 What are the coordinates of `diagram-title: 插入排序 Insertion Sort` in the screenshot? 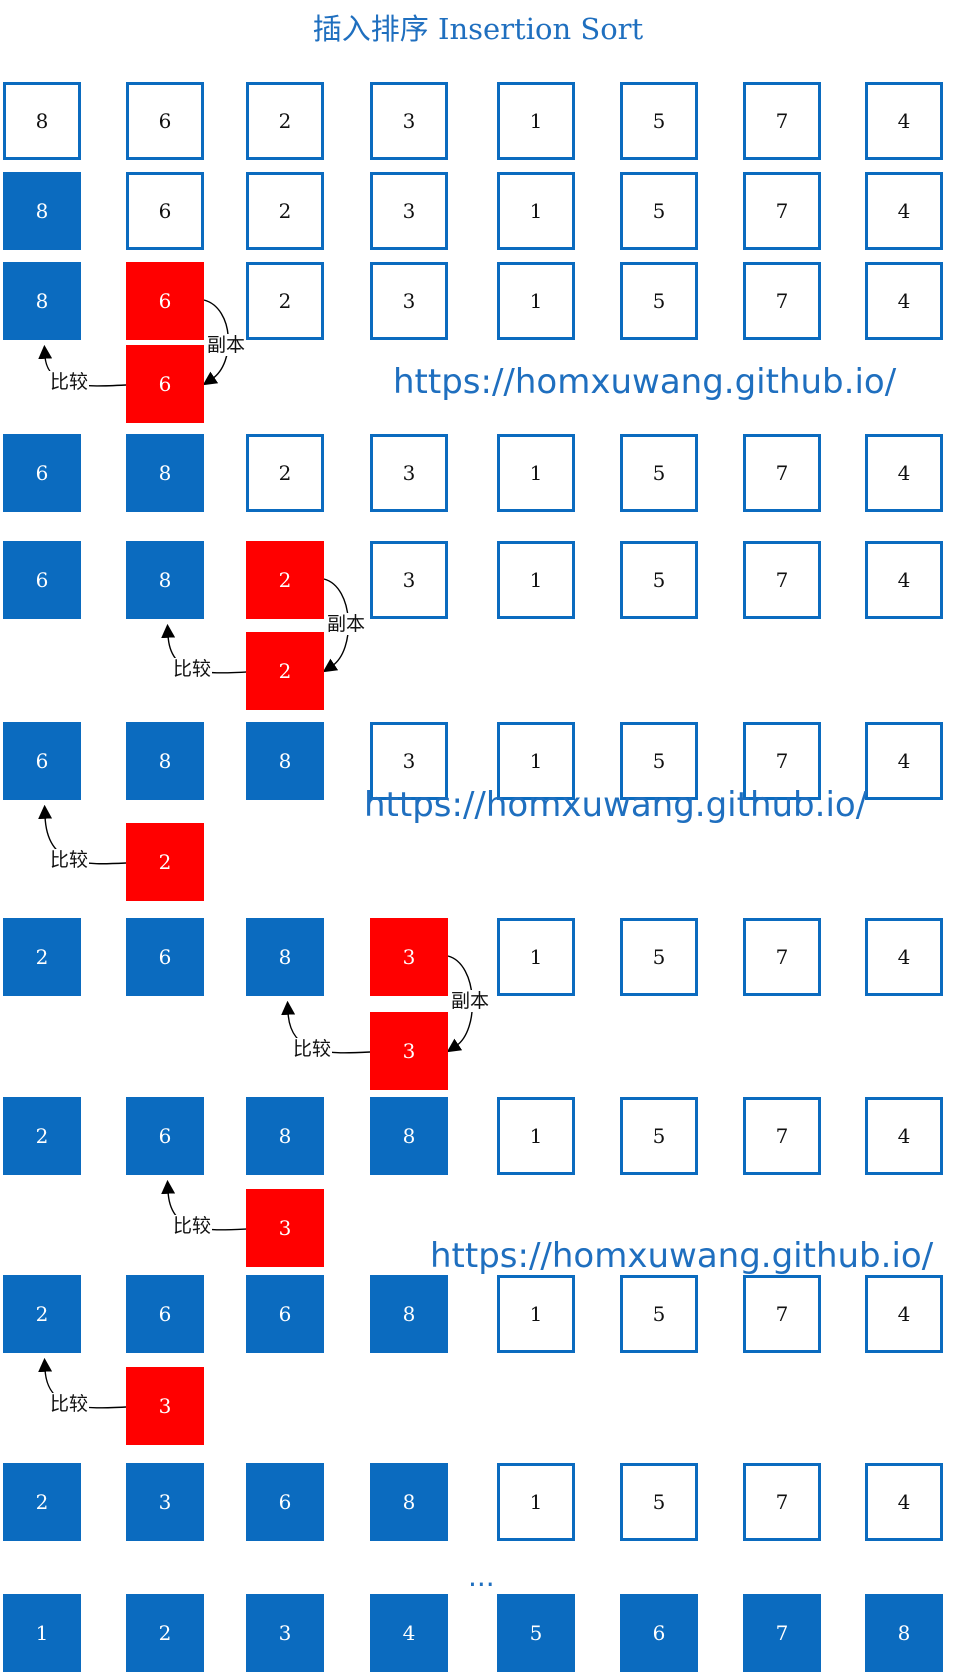 It's located at (478, 29).